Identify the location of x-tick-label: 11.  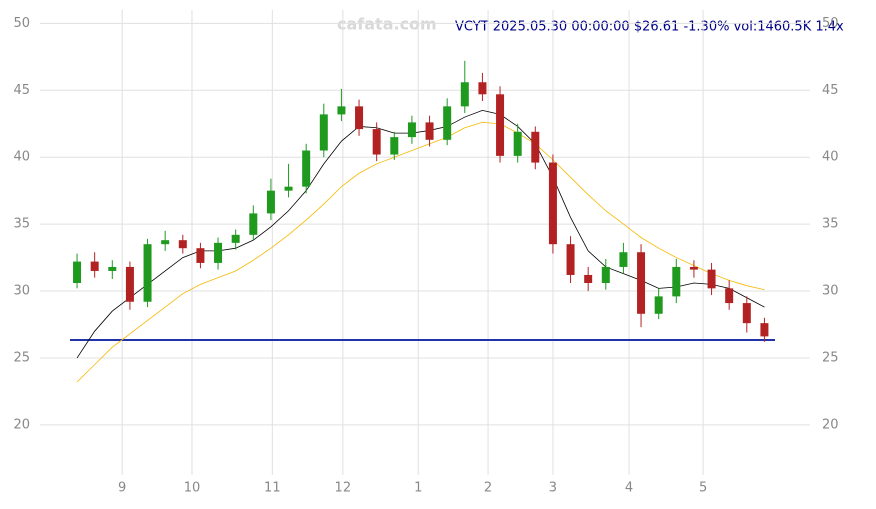
(272, 488).